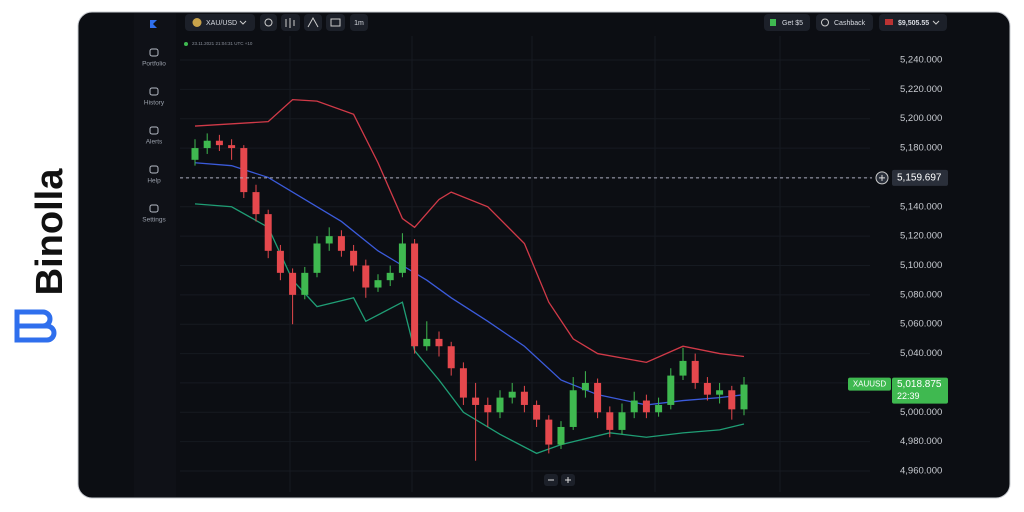  Describe the element at coordinates (889, 22) in the screenshot. I see `flag-icon` at that location.